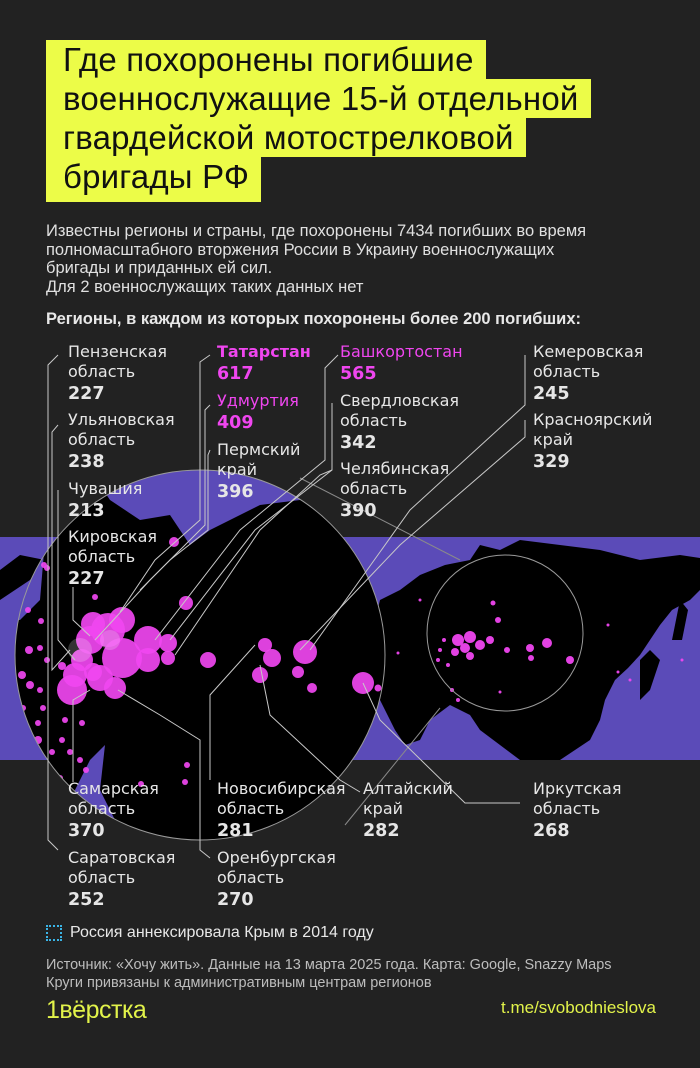 The image size is (700, 1068). What do you see at coordinates (259, 449) in the screenshot?
I see `region-name: Пермский` at bounding box center [259, 449].